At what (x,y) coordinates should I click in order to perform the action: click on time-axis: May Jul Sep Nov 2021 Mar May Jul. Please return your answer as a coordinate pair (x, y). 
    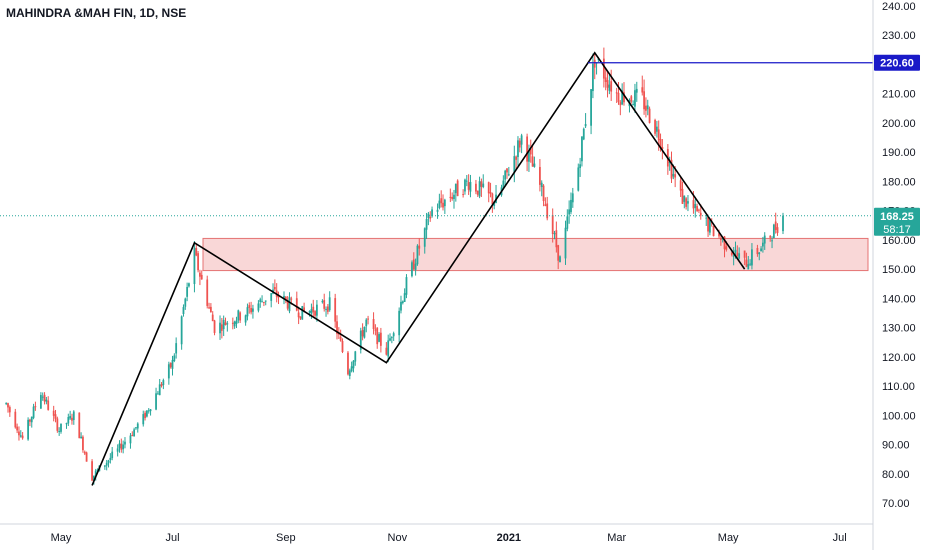
    Looking at the image, I should click on (449, 538).